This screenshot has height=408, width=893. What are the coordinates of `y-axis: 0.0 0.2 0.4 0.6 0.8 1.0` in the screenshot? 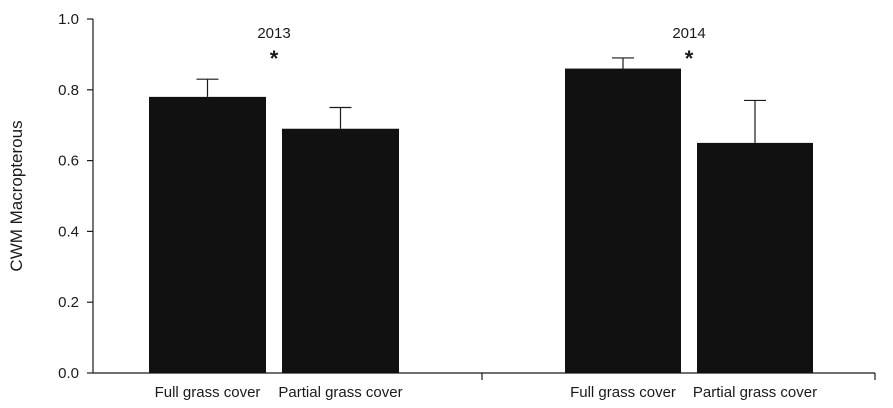 It's located at (75, 196).